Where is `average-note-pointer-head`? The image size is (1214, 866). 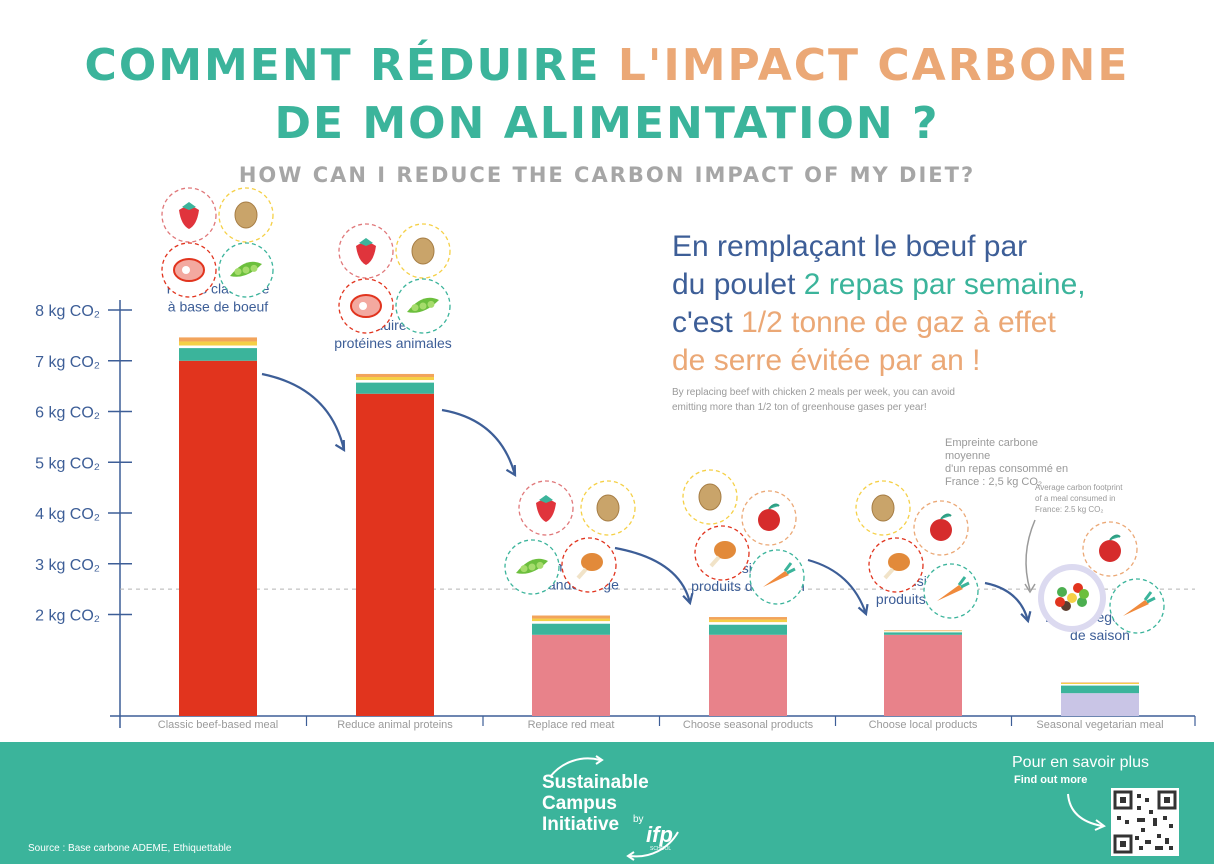 average-note-pointer-head is located at coordinates (1030, 588).